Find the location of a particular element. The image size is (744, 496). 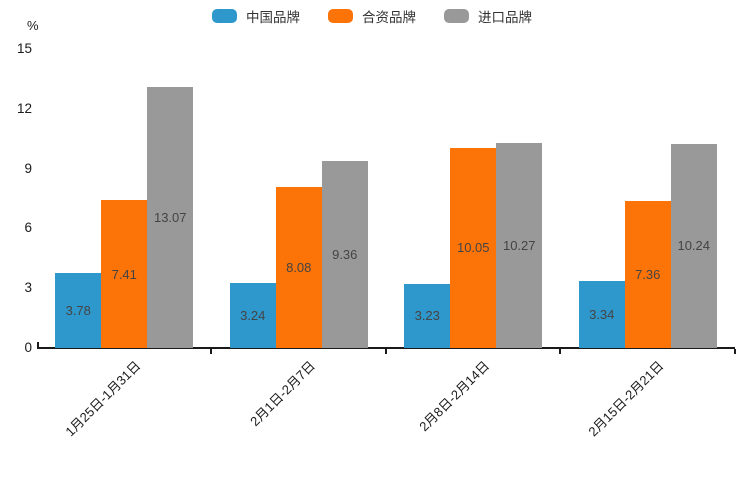

y-tick-label: 3 is located at coordinates (28, 288).